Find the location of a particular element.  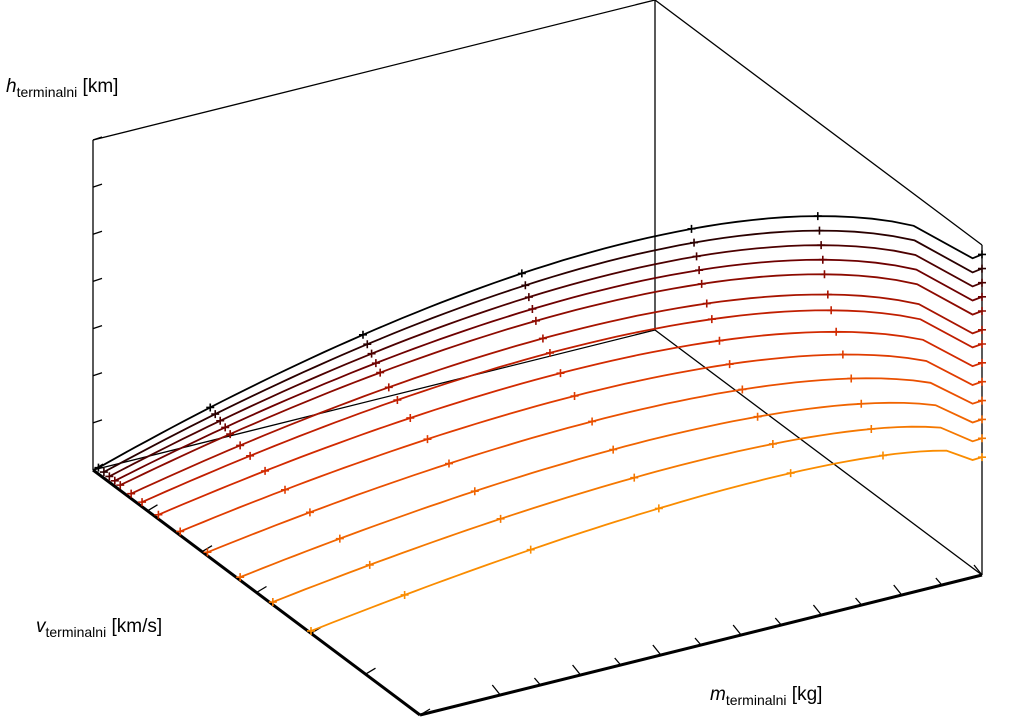

v-axis-title-var: v is located at coordinates (41, 626).